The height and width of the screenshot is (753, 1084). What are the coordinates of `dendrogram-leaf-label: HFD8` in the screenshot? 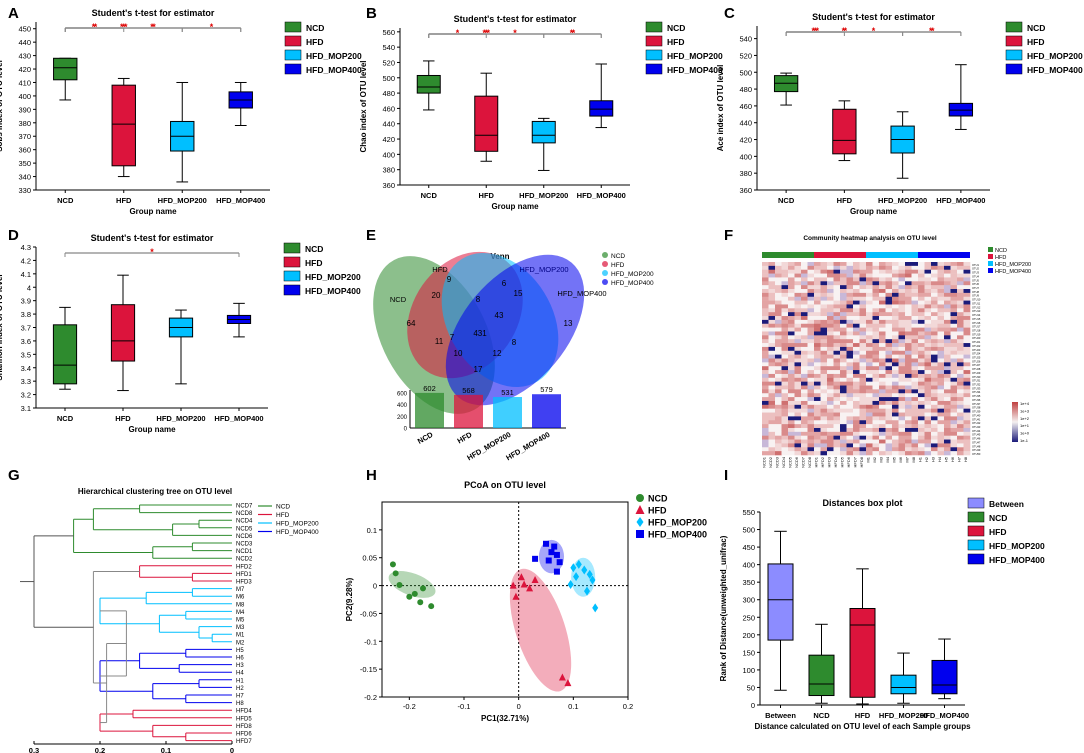 It's located at (244, 727).